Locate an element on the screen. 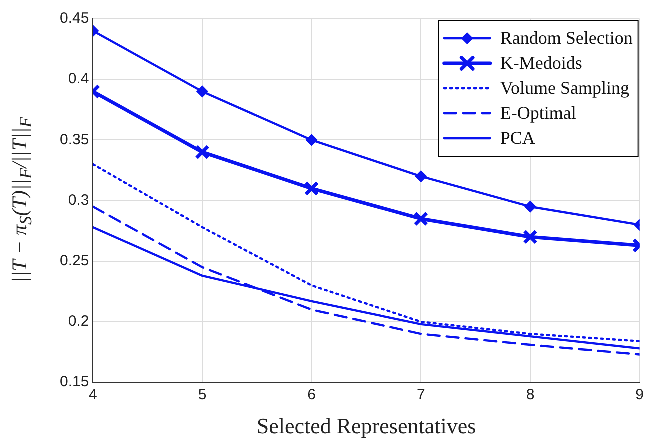 The image size is (654, 441). y-tick-label: 0.3 is located at coordinates (79, 200).